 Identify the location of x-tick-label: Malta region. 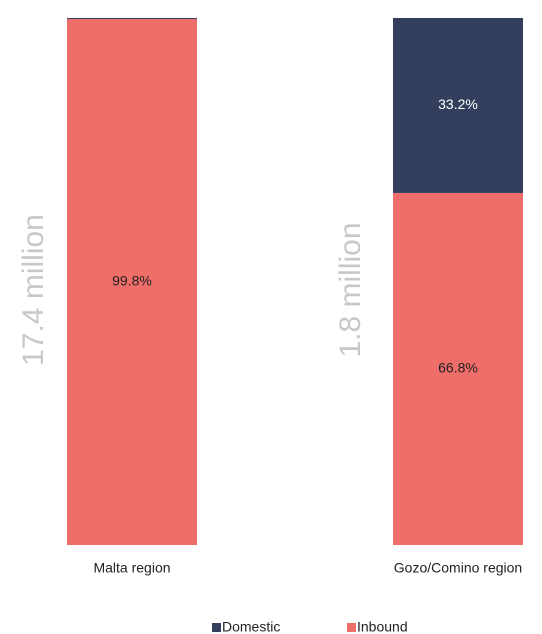
(131, 568).